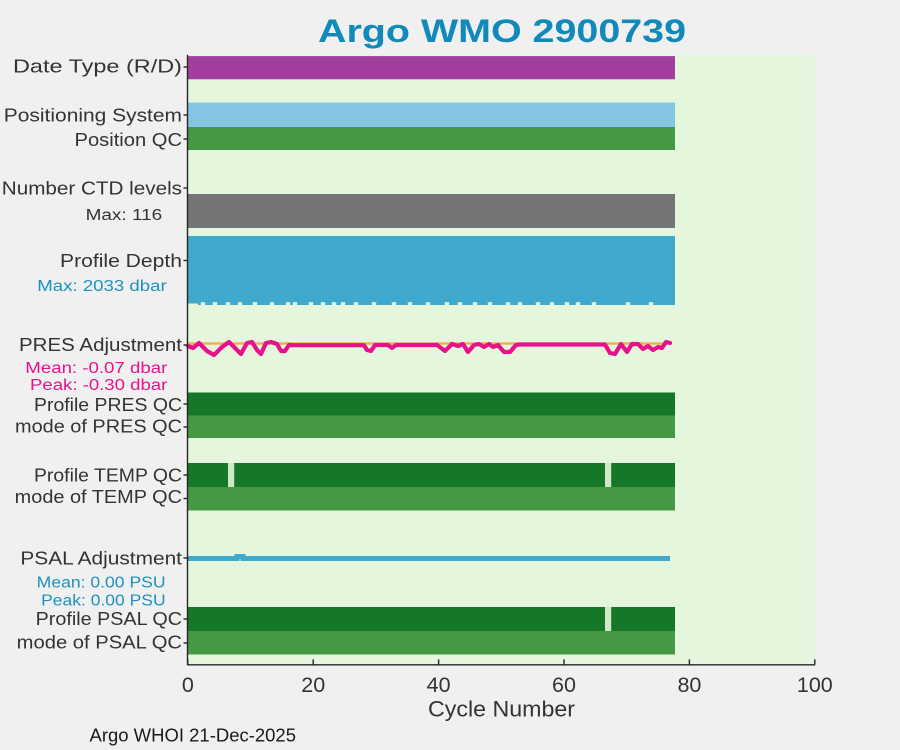 This screenshot has width=900, height=750. I want to click on svg-text: PRES Adjustment, so click(100, 345).